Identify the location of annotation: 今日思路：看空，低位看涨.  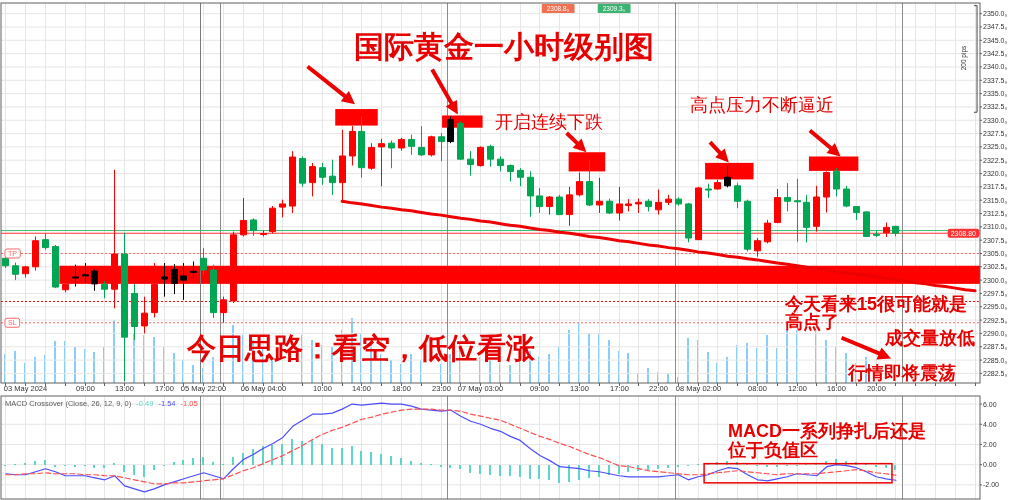
(361, 348).